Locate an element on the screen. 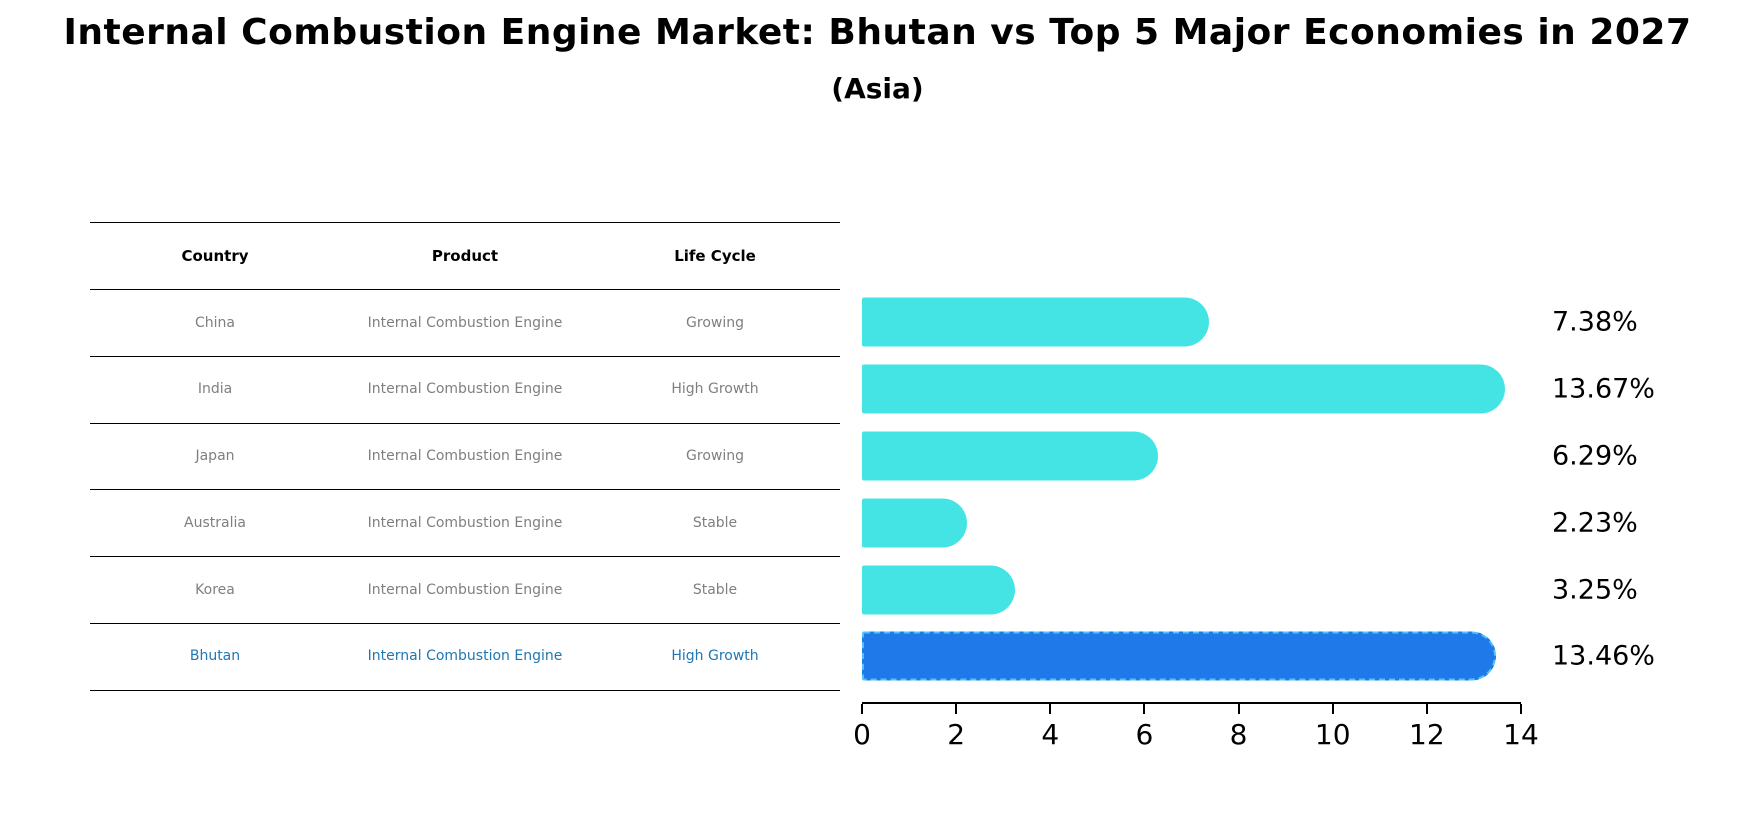 The height and width of the screenshot is (823, 1755). x-axis: 0 2 4 6 8 10 12 14 is located at coordinates (1196, 726).